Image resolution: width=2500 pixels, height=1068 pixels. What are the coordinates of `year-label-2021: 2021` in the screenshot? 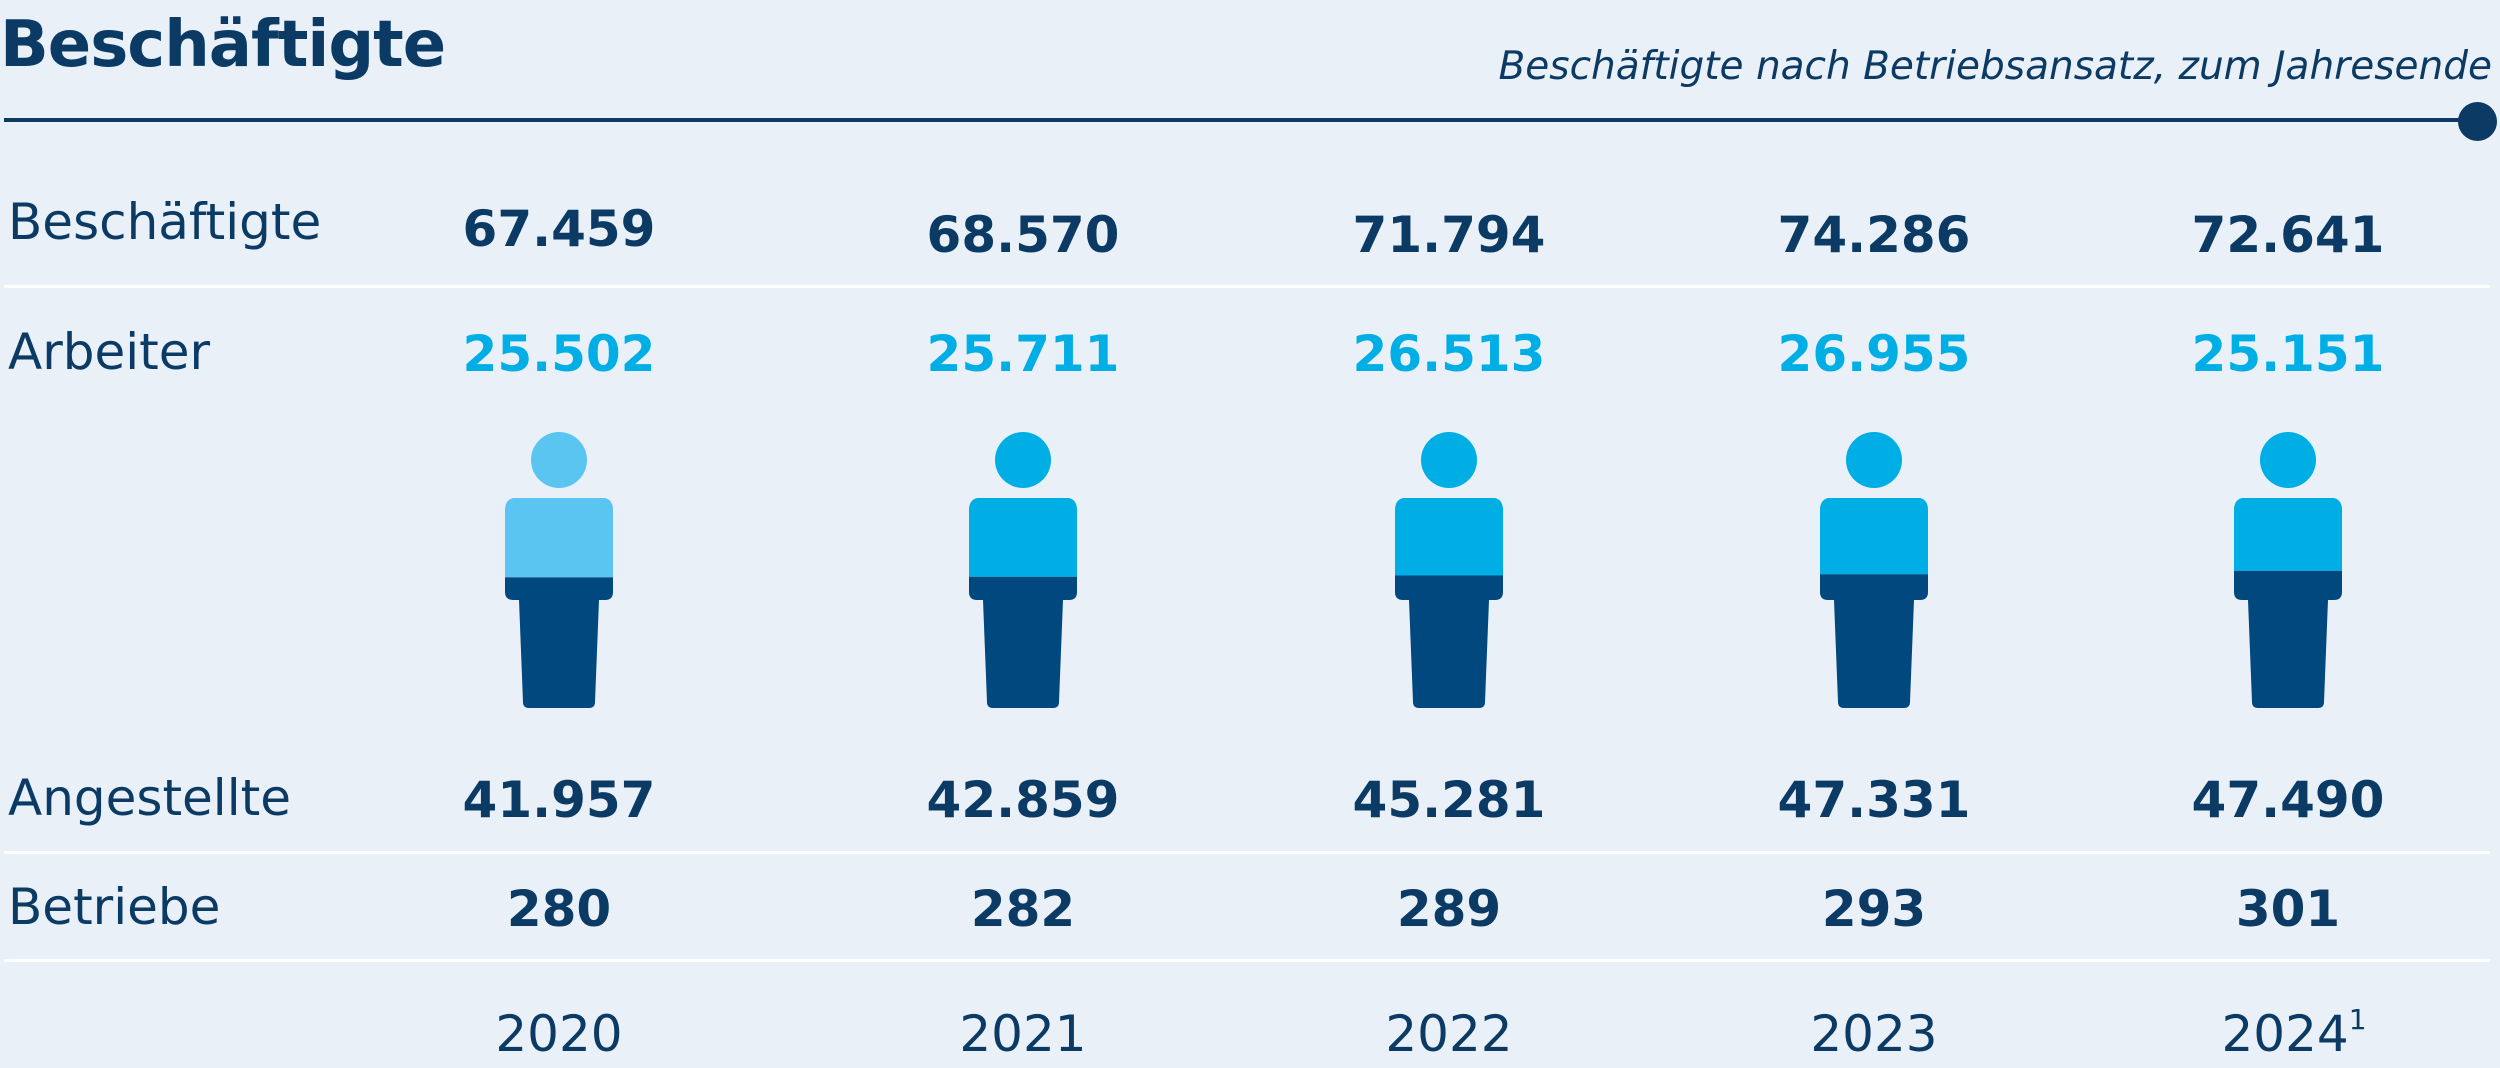 It's located at (1023, 1034).